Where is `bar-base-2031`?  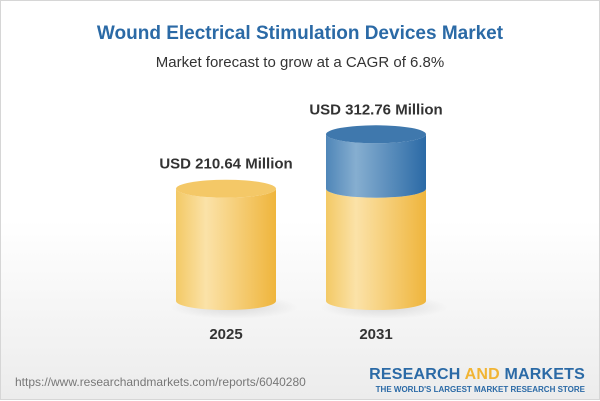 bar-base-2031 is located at coordinates (376, 249).